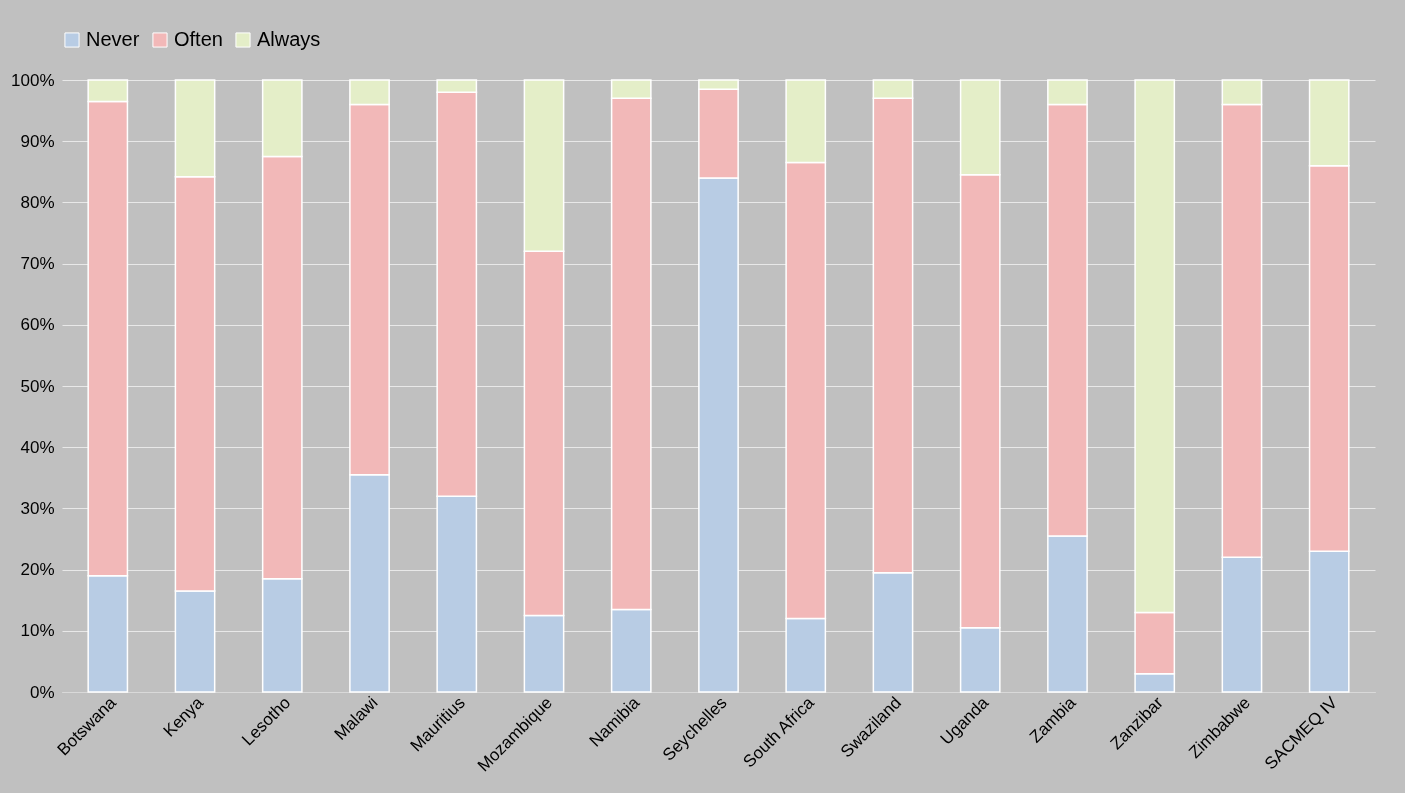  Describe the element at coordinates (37, 141) in the screenshot. I see `y-tick-label: 90%` at that location.